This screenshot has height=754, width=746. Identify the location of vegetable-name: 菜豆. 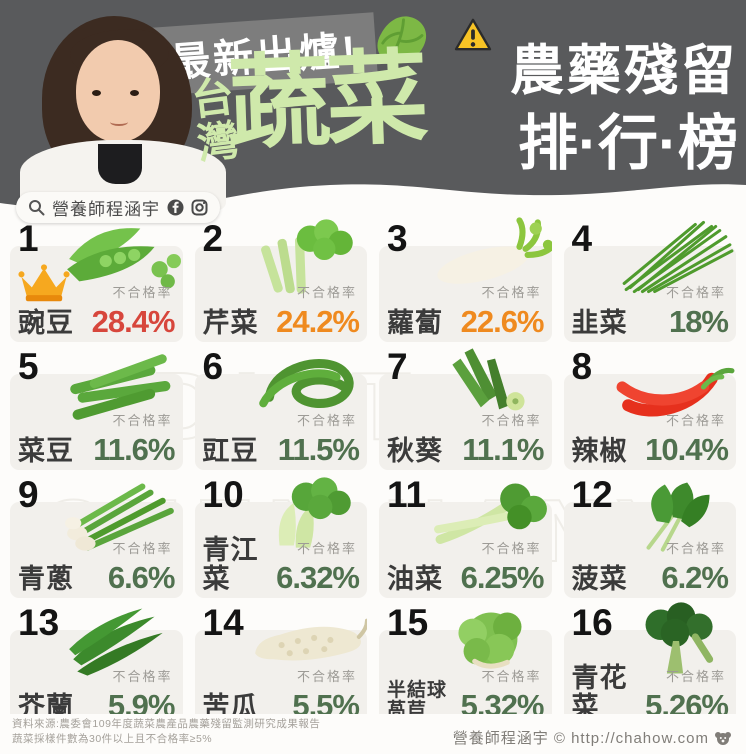
(46, 450).